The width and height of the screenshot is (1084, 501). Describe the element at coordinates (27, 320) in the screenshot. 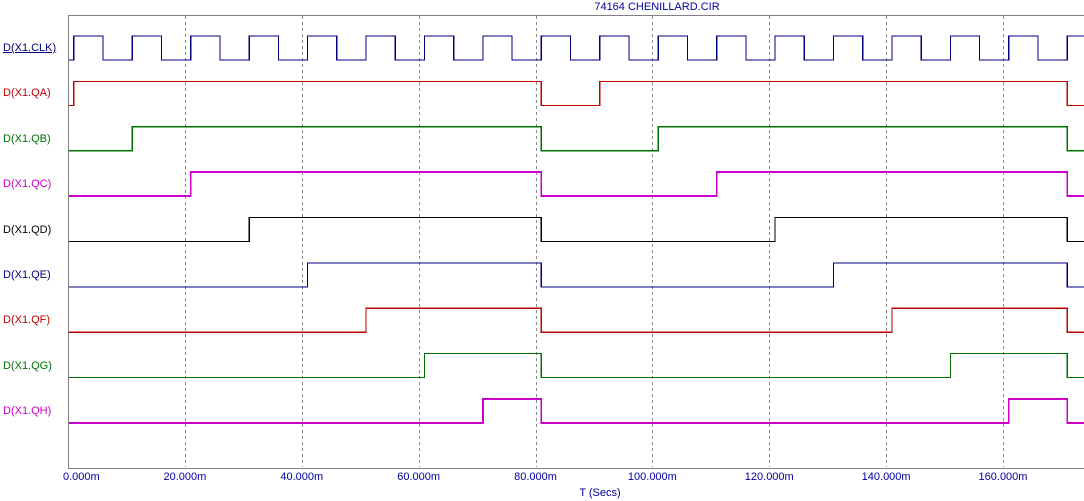

I see `trace-label-qf: D(X1.QF)` at that location.